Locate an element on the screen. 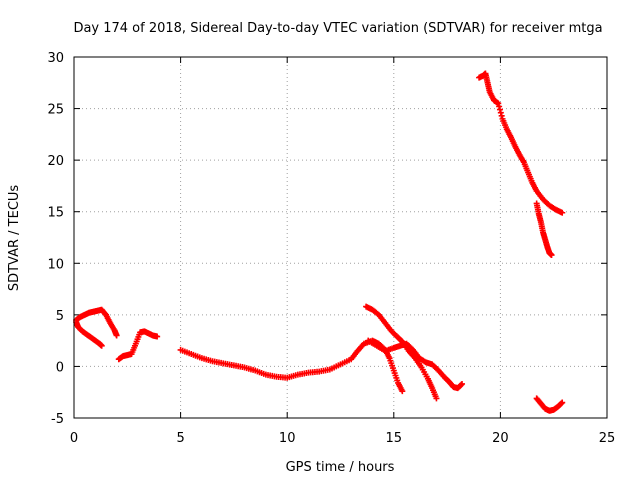  x-tick-label: 20 is located at coordinates (500, 438).